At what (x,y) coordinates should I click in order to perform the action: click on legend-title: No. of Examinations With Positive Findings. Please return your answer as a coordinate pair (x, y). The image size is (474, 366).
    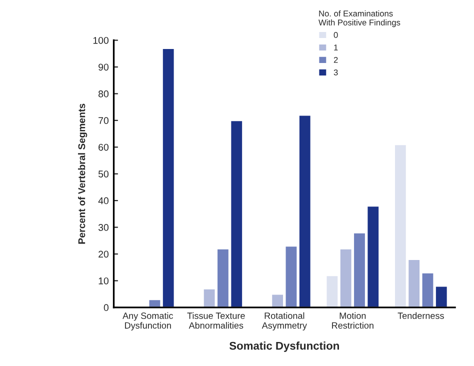
    Looking at the image, I should click on (359, 19).